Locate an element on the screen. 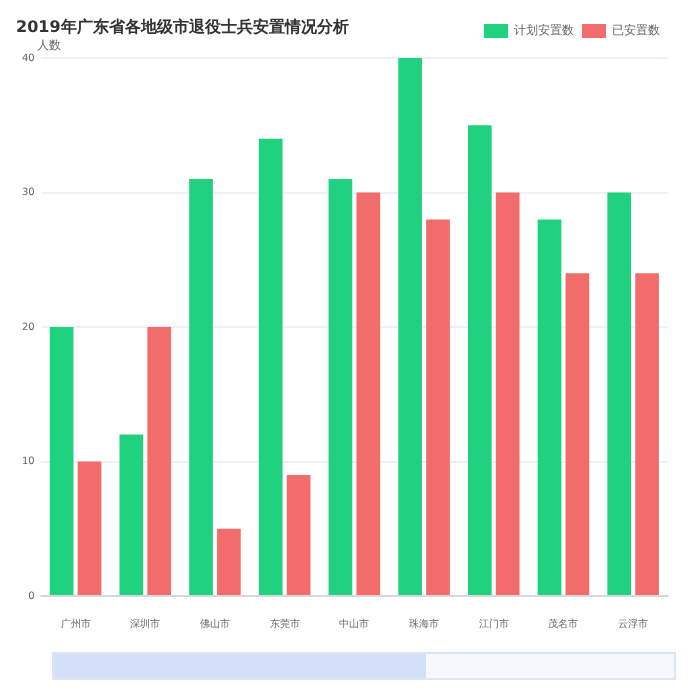 This screenshot has height=700, width=700. chart-title: 2019年广东省各地级市退役士兵安置情况分析 is located at coordinates (182, 27).